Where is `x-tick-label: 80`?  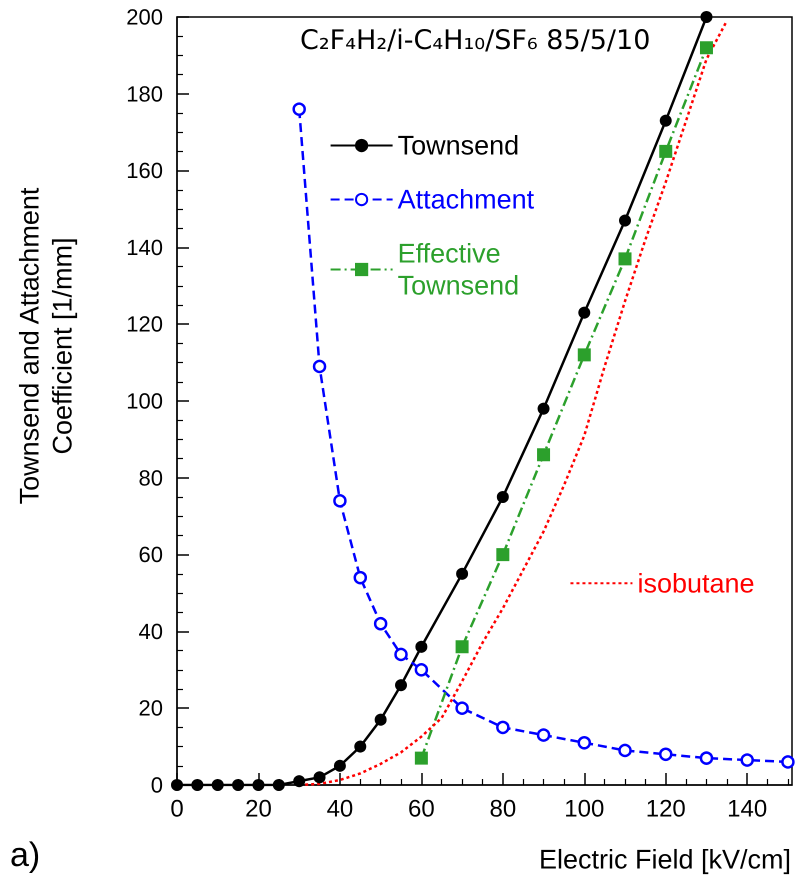
x-tick-label: 80 is located at coordinates (502, 809).